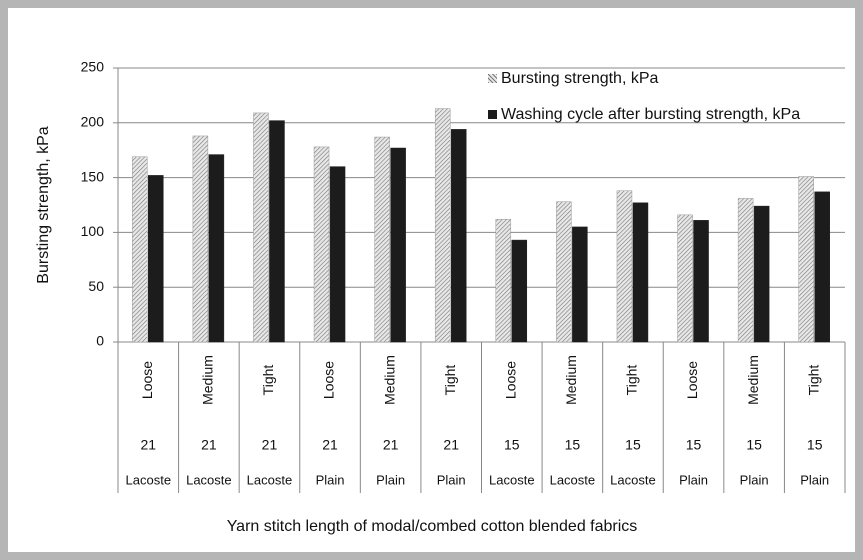  I want to click on y-tick-label: 200, so click(93, 122).